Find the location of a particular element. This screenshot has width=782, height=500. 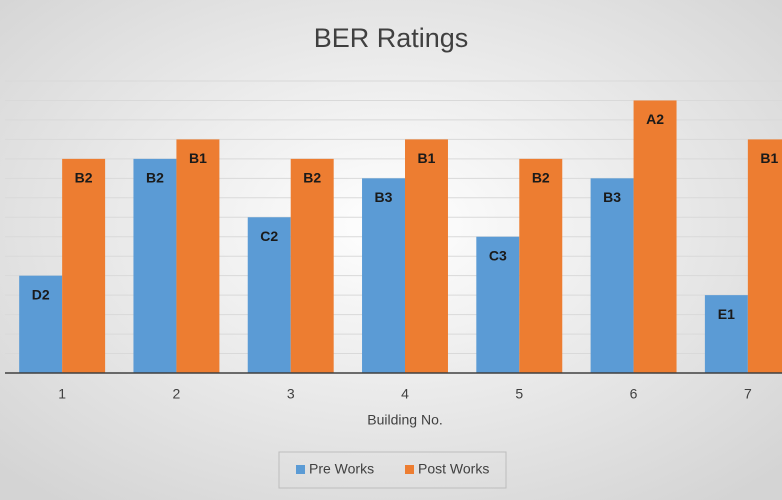

x-tick-label: 7 is located at coordinates (748, 394).